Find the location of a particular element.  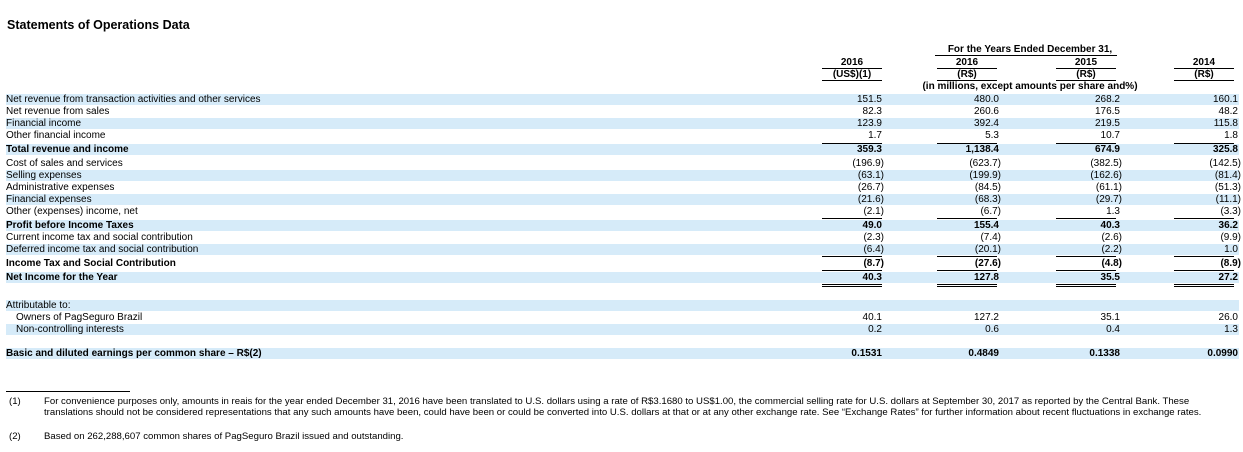

row-label: Non-controlling interests is located at coordinates (70, 329).